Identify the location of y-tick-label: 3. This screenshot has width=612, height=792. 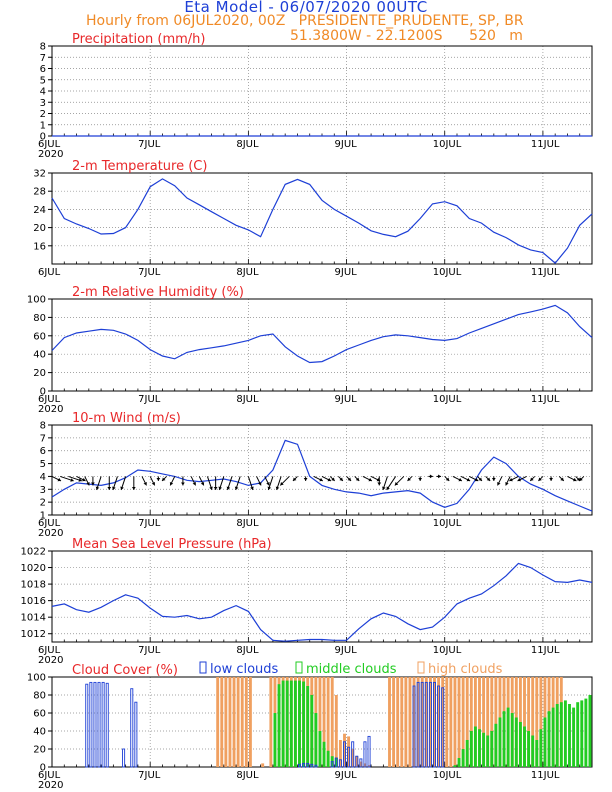
(43, 490).